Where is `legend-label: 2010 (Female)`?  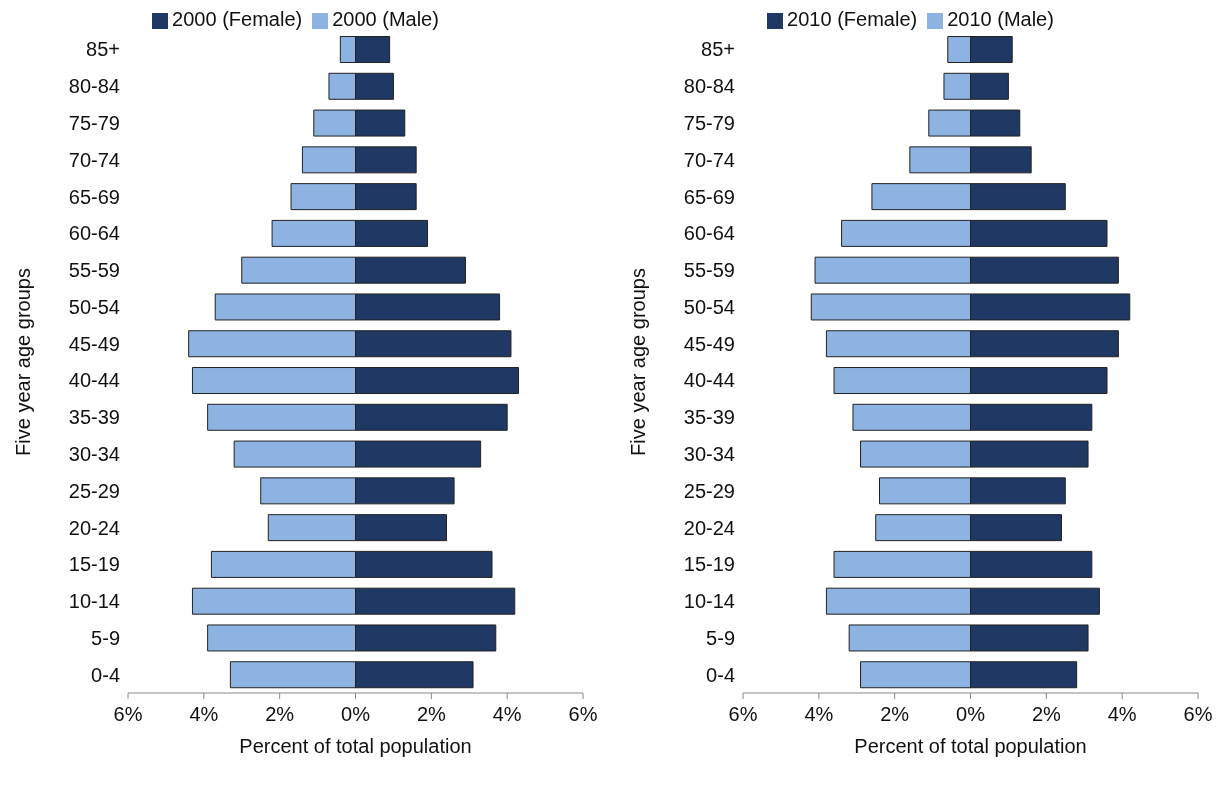 legend-label: 2010 (Female) is located at coordinates (852, 19).